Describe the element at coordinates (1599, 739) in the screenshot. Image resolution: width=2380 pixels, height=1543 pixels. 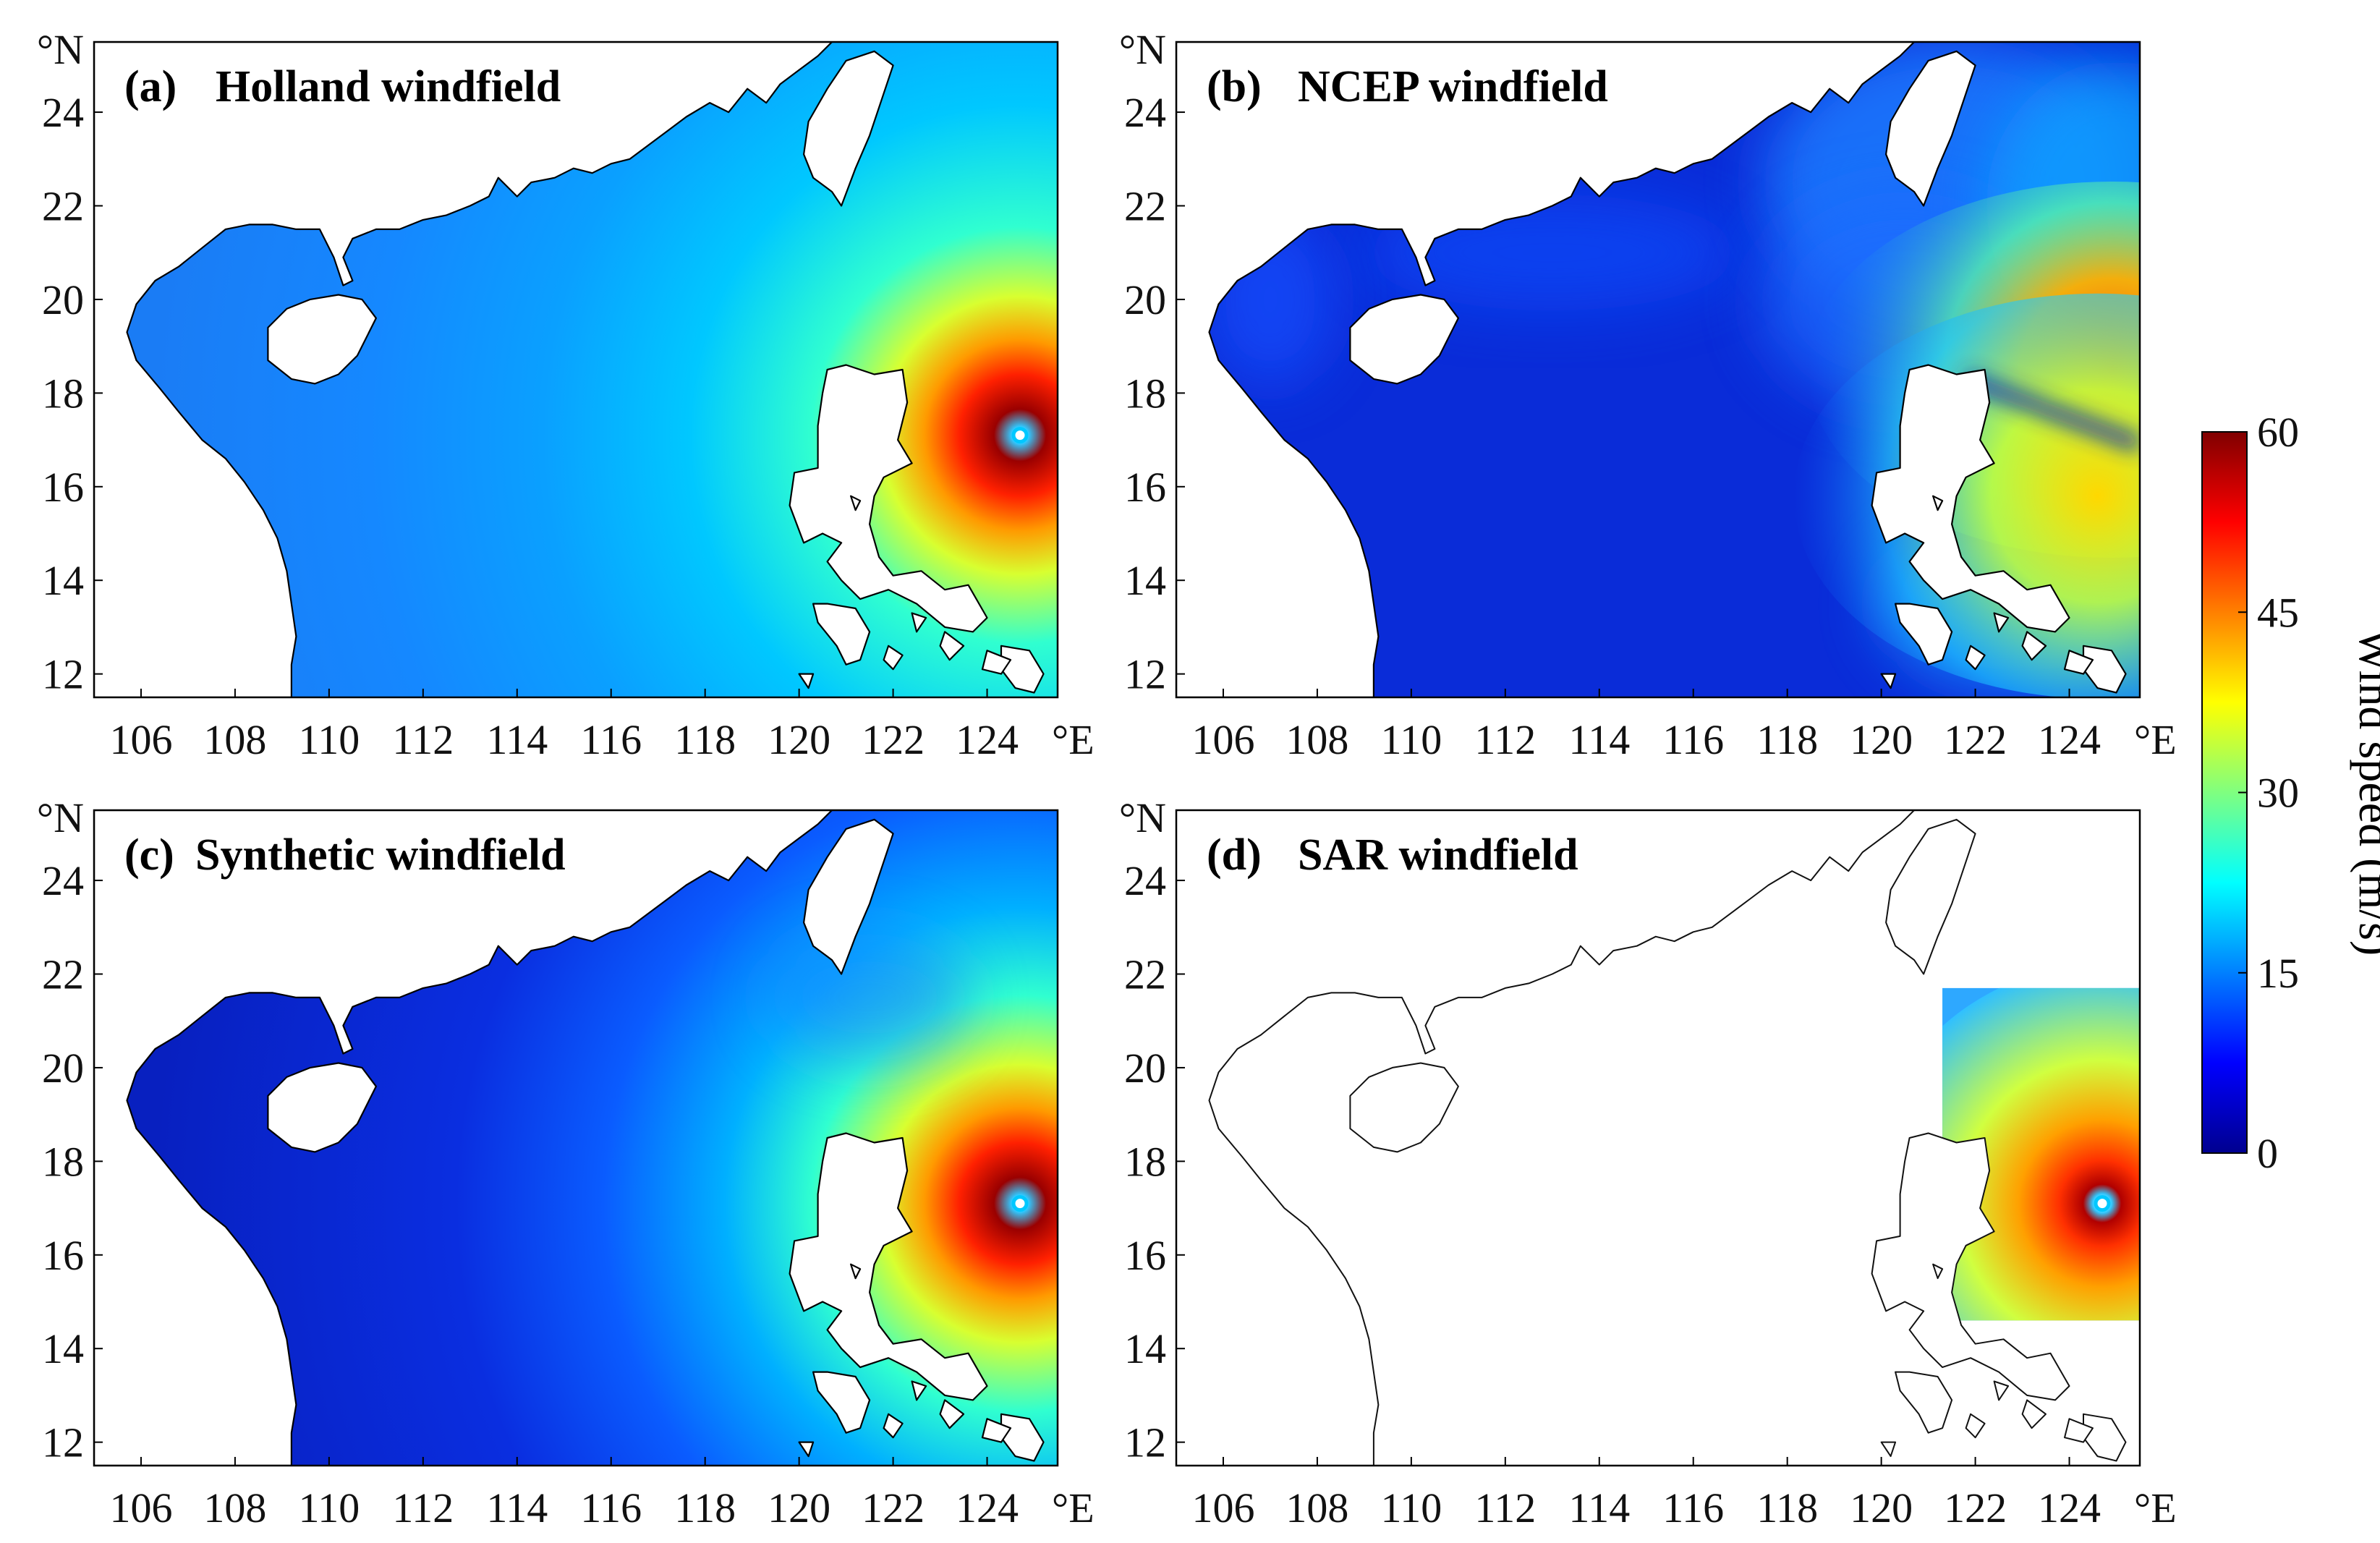
I see `lon-tick-label: 114` at that location.